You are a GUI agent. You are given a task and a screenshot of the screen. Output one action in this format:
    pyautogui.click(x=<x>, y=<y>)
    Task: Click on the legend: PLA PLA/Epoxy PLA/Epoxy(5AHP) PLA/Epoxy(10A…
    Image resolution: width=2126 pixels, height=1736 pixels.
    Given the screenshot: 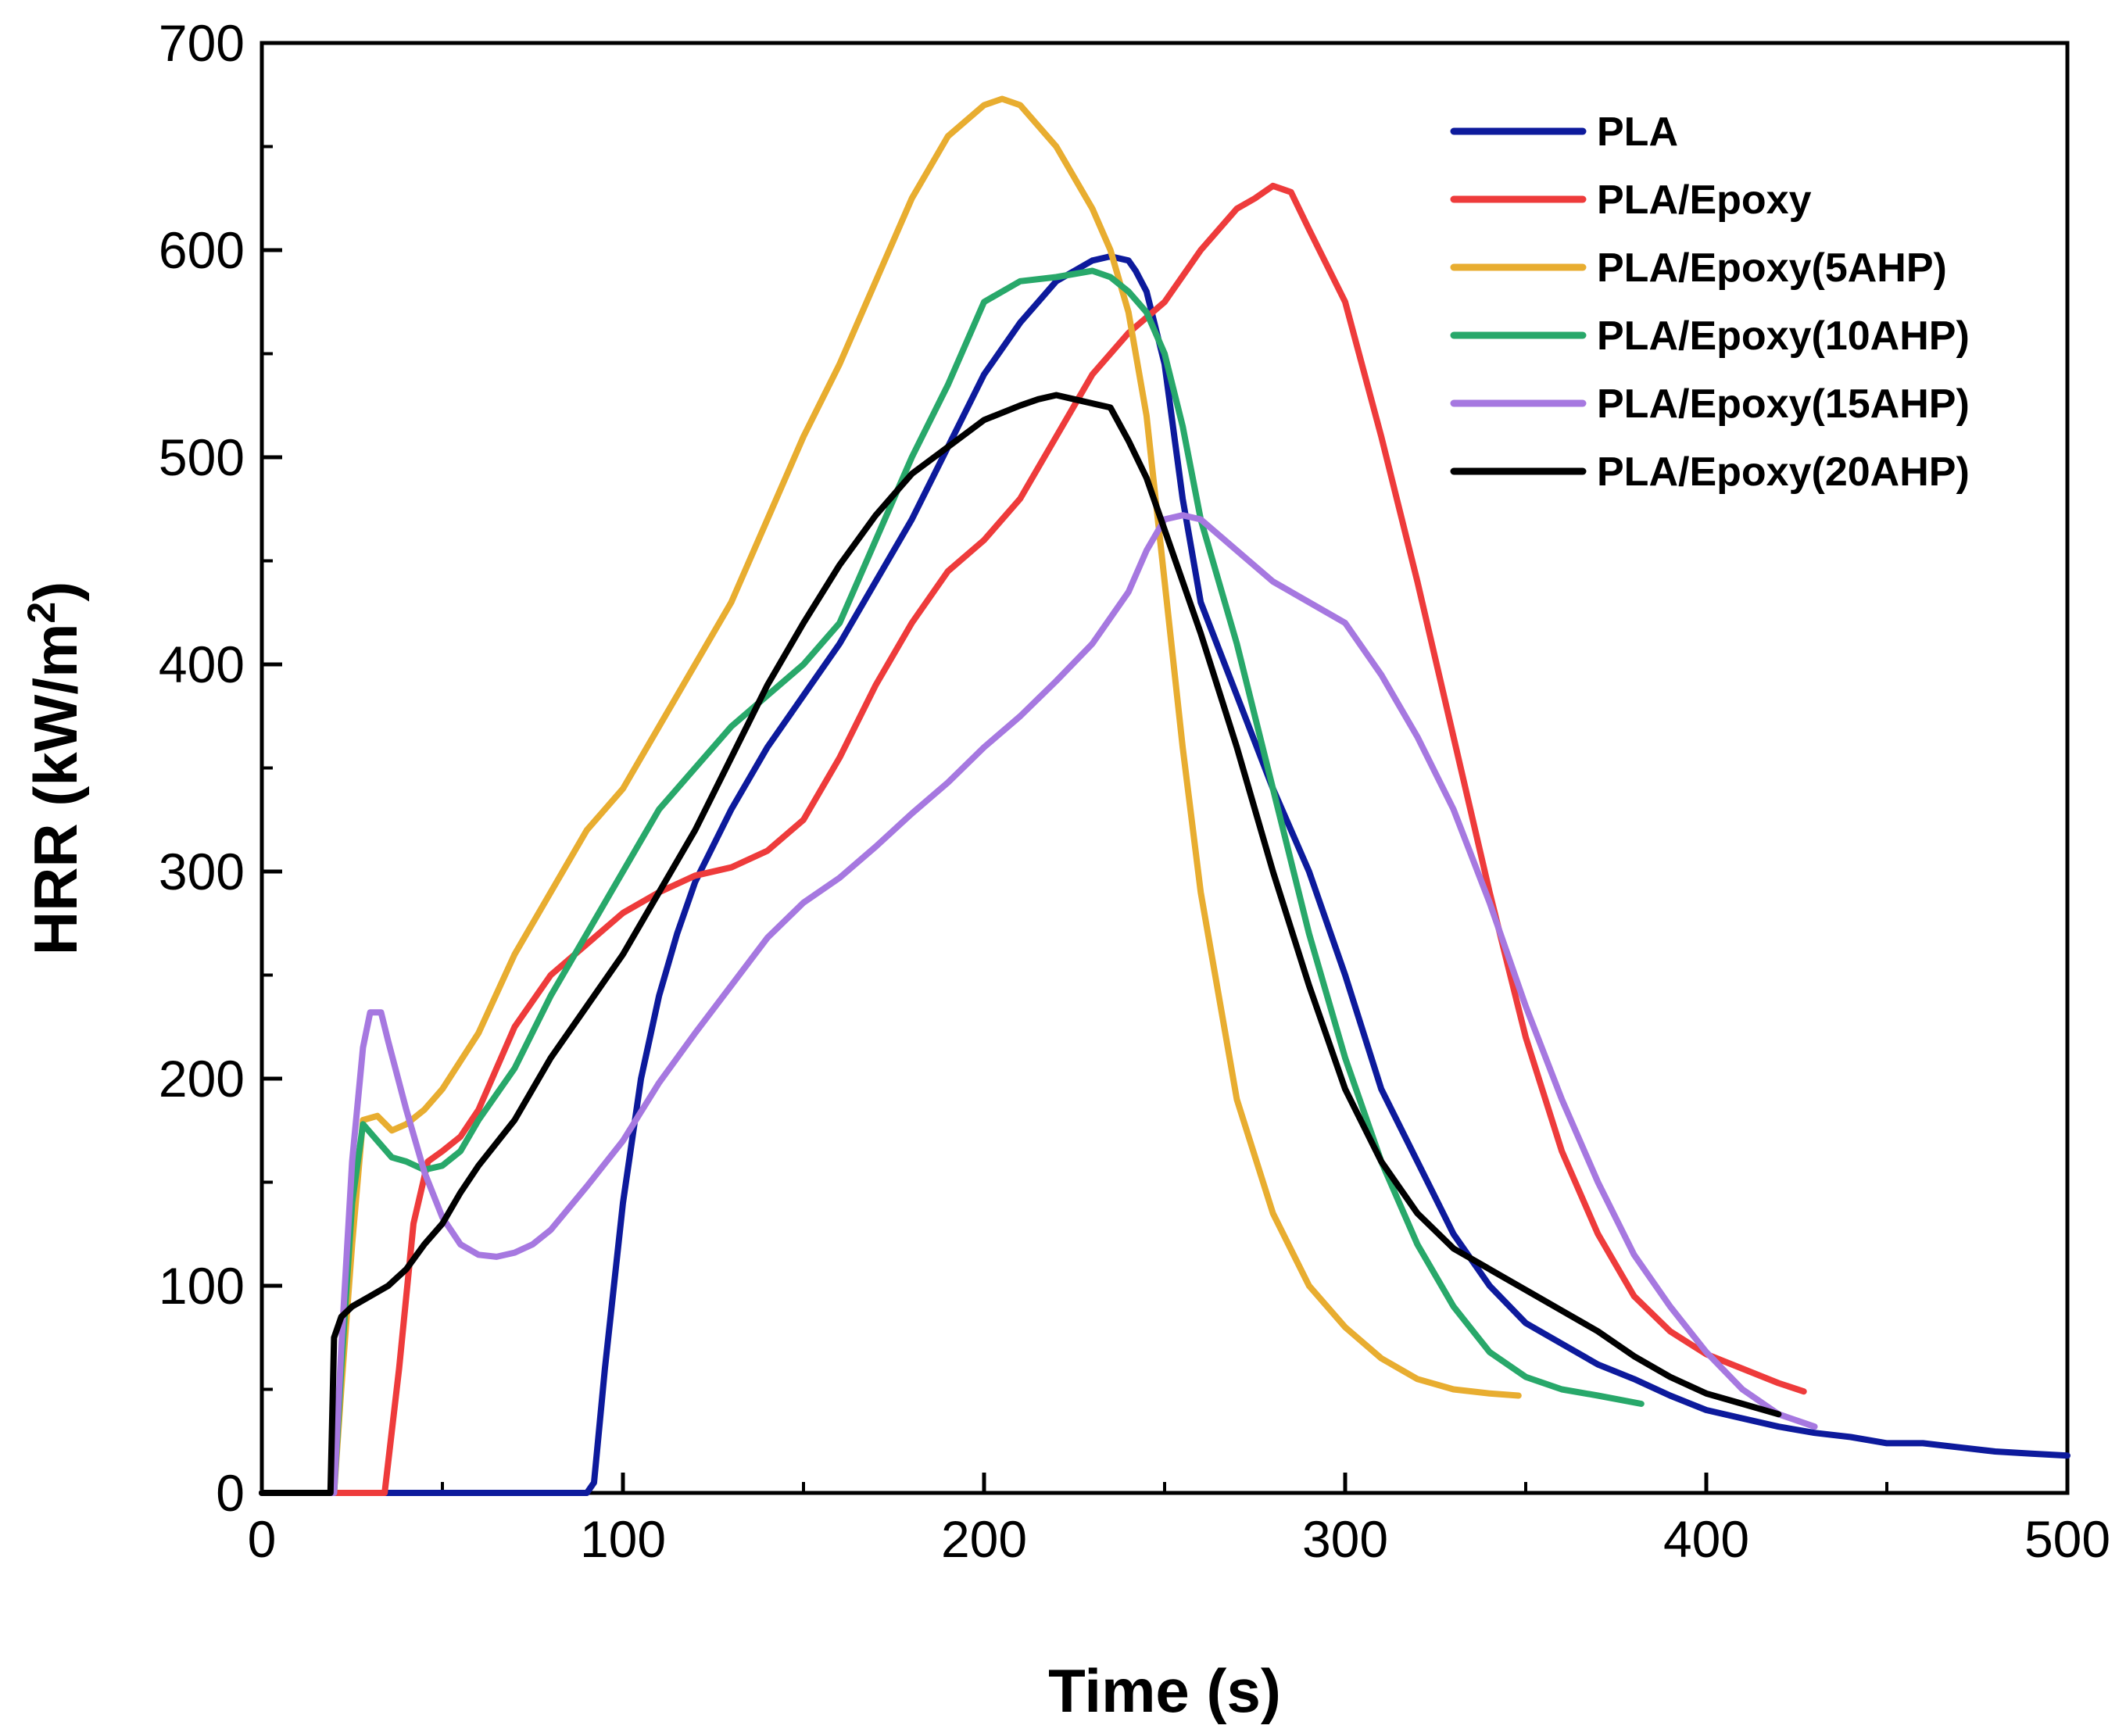 What is the action you would take?
    pyautogui.click(x=1710, y=302)
    